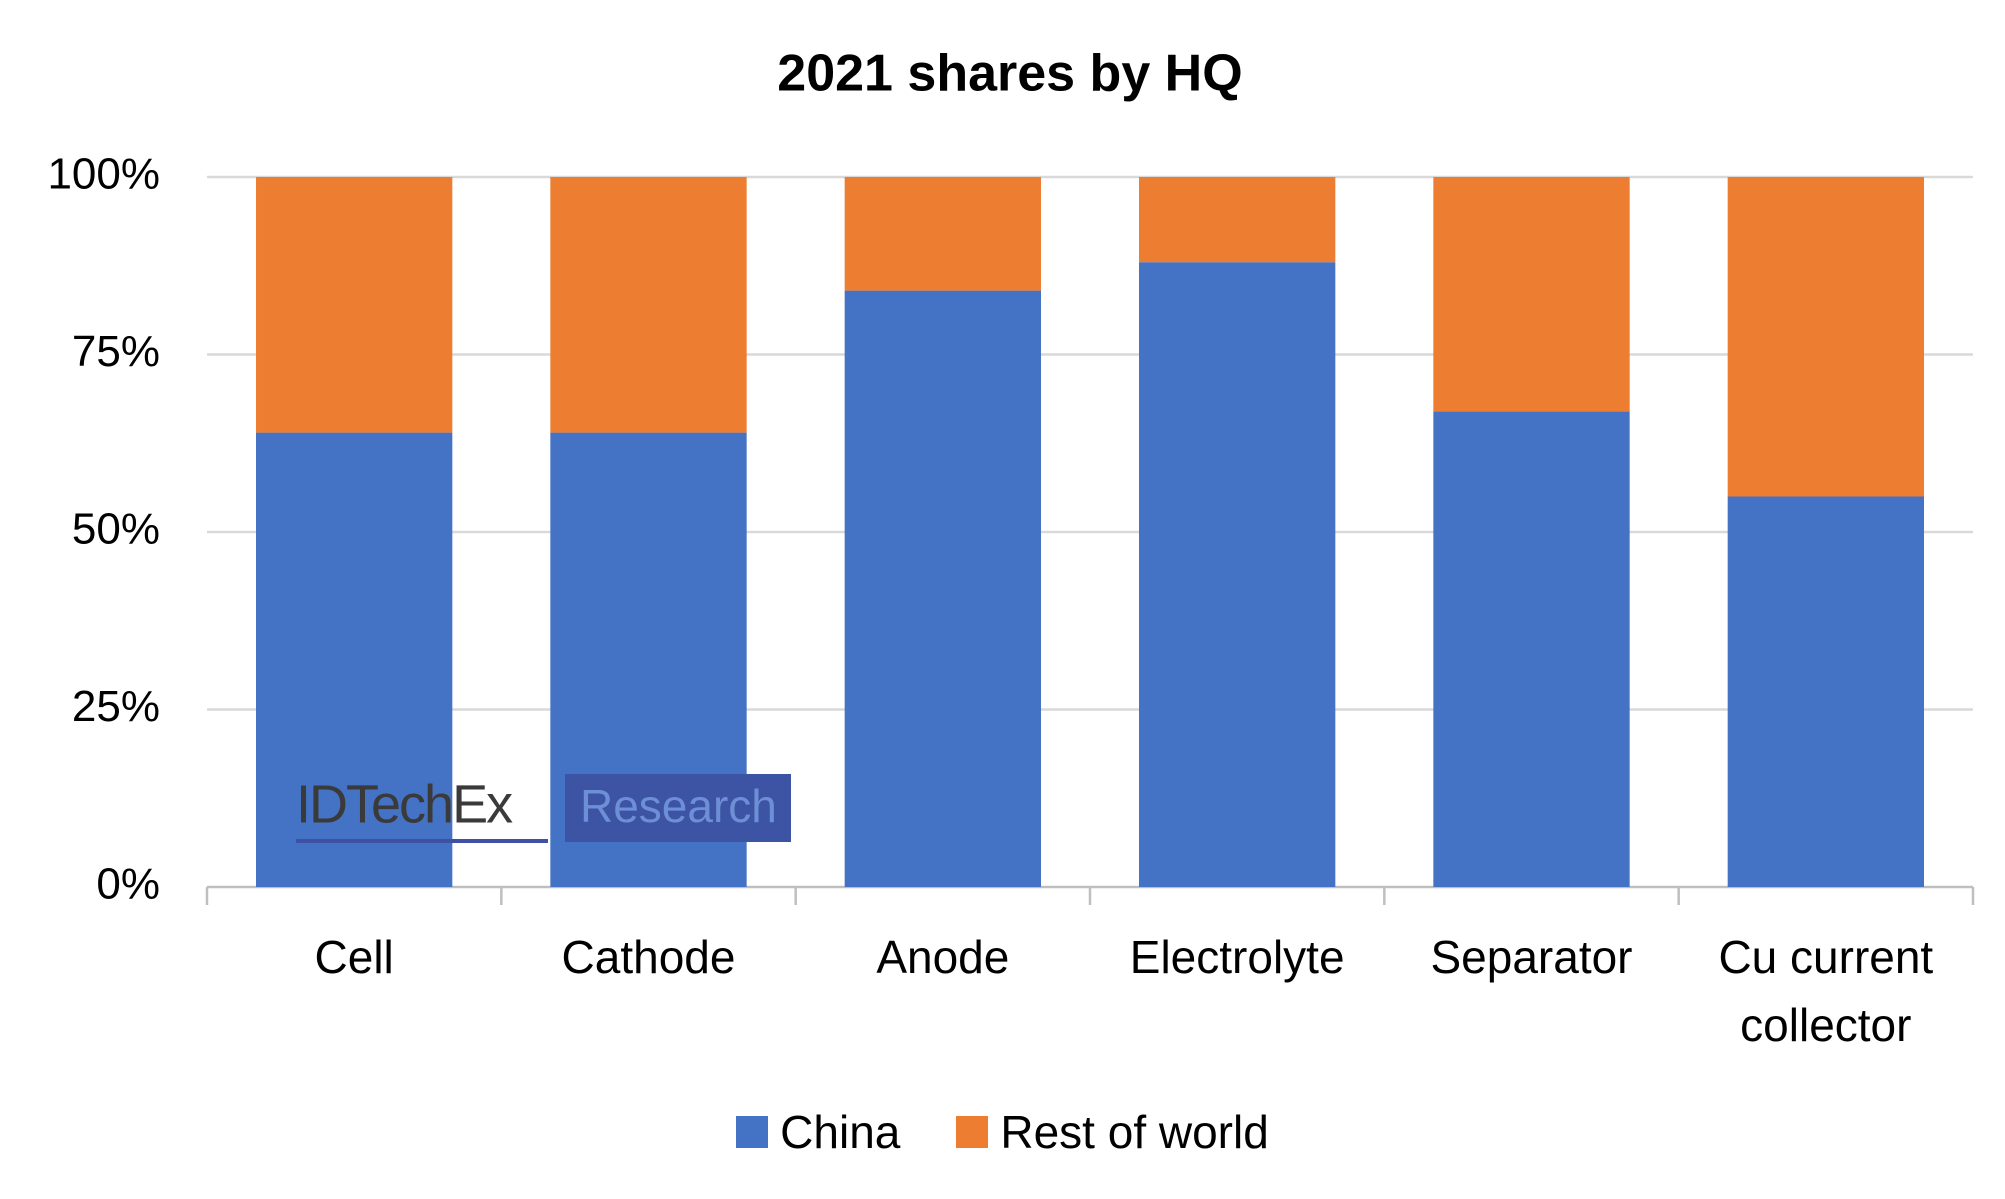 The width and height of the screenshot is (2005, 1199). What do you see at coordinates (404, 804) in the screenshot?
I see `watermark-brand: IDTechEx` at bounding box center [404, 804].